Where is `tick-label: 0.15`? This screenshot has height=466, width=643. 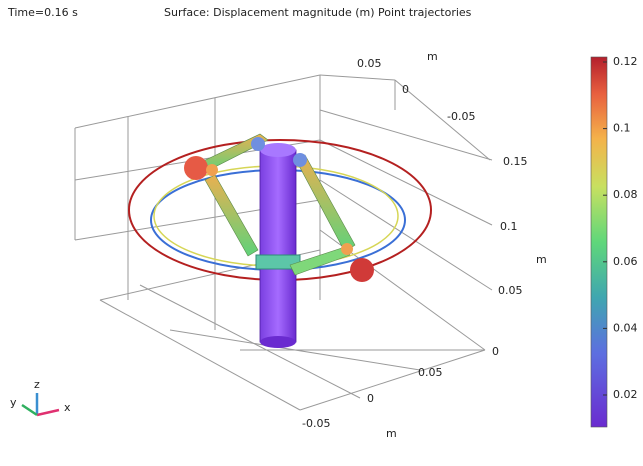 tick-label: 0.15 is located at coordinates (515, 161).